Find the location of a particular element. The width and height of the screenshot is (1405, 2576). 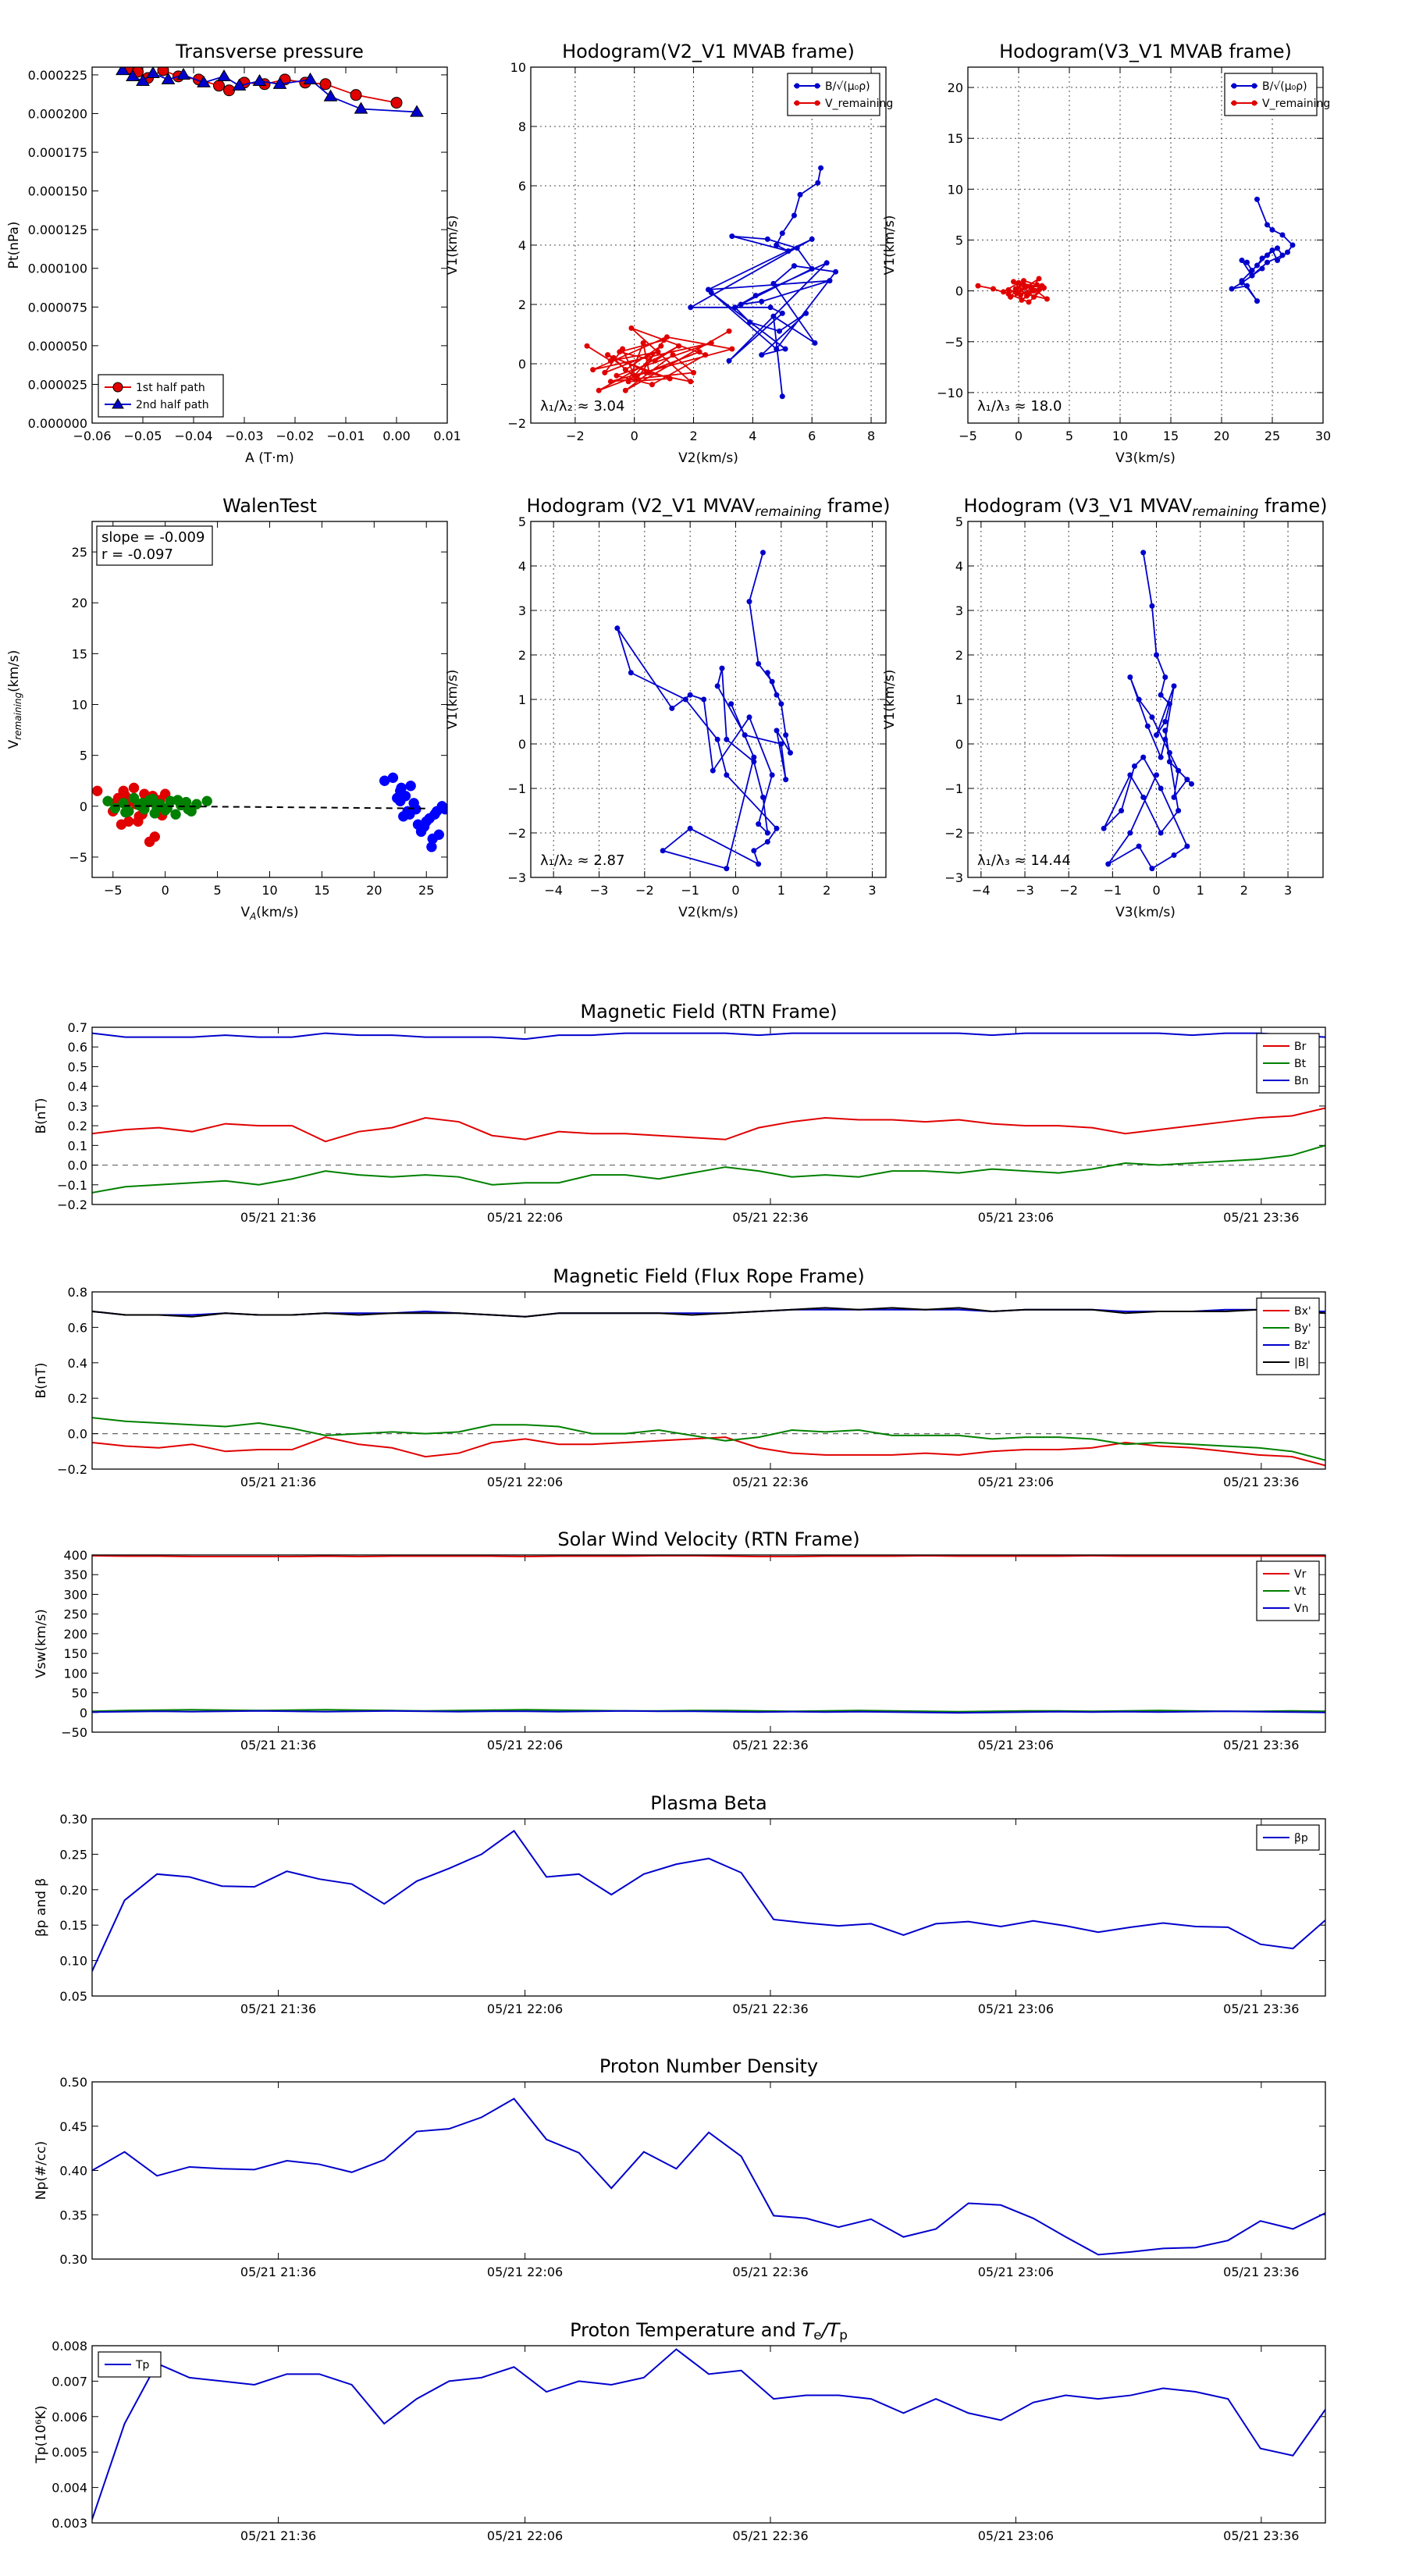

ratio-annotation: λ₁/λ₂ ≈ 3.04 is located at coordinates (582, 406).